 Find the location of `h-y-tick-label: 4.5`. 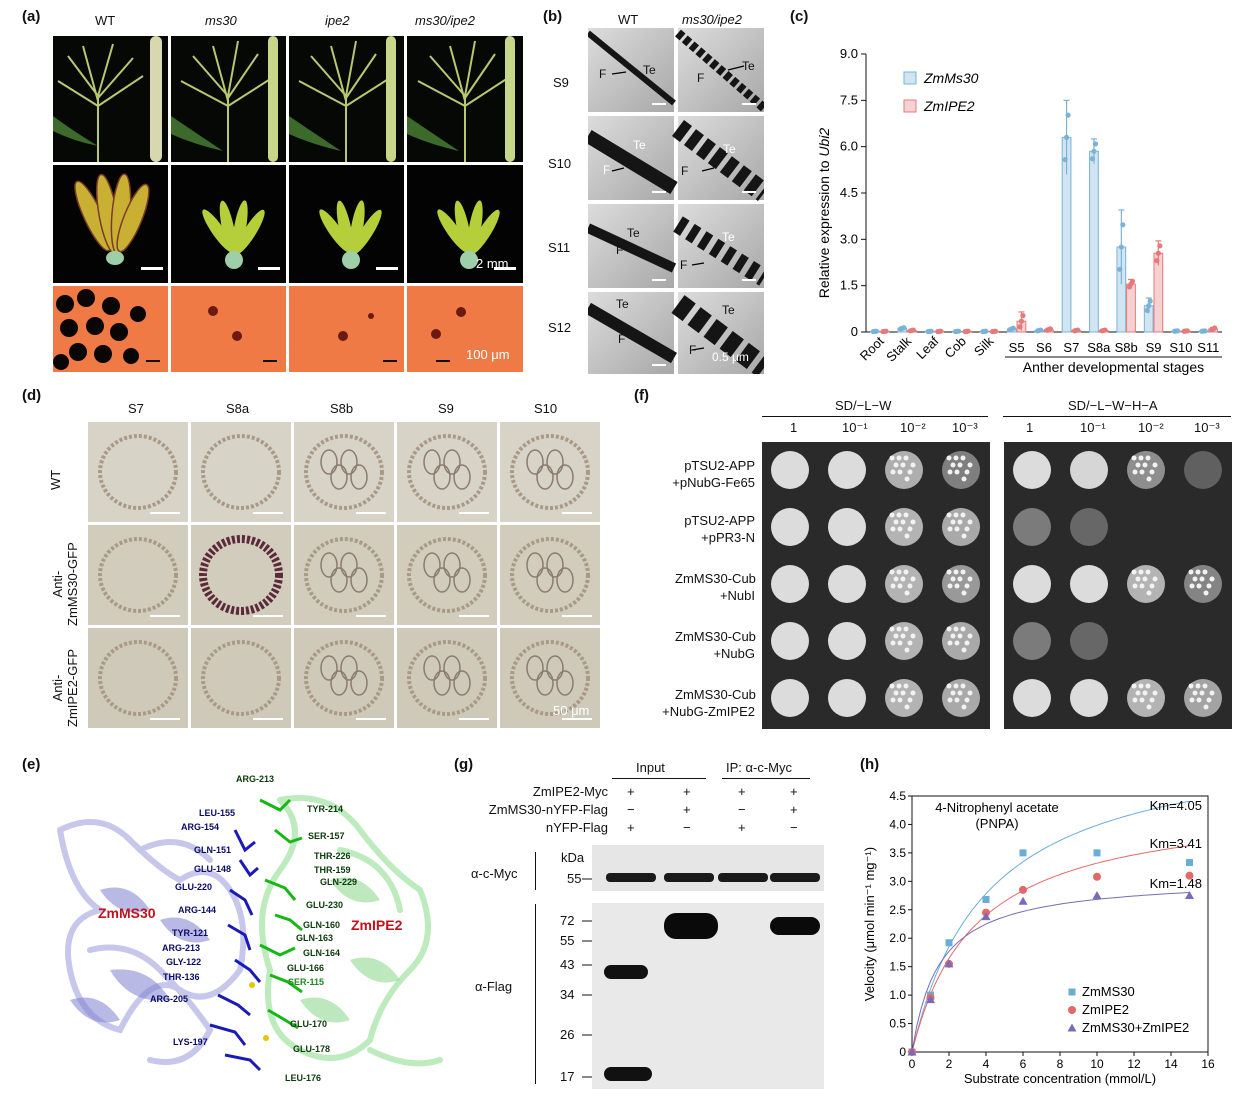

h-y-tick-label: 4.5 is located at coordinates (897, 796).